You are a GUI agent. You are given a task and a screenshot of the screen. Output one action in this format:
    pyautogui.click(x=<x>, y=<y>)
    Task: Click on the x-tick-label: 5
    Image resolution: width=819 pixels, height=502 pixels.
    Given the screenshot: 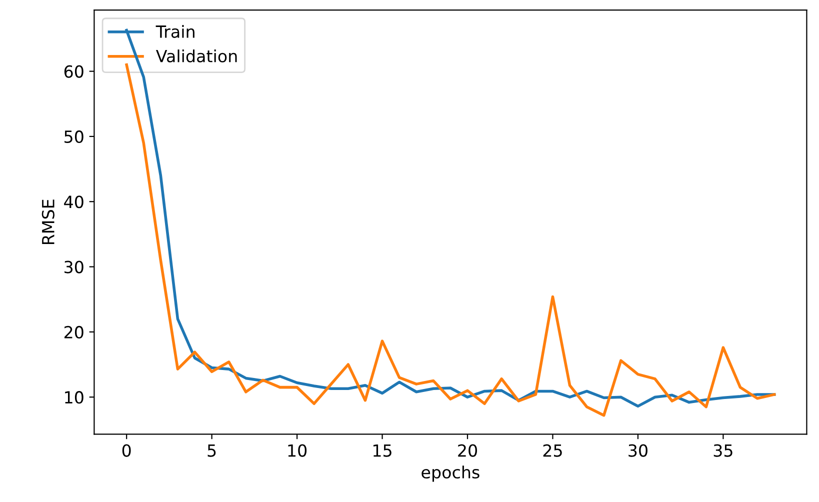 What is the action you would take?
    pyautogui.click(x=212, y=450)
    